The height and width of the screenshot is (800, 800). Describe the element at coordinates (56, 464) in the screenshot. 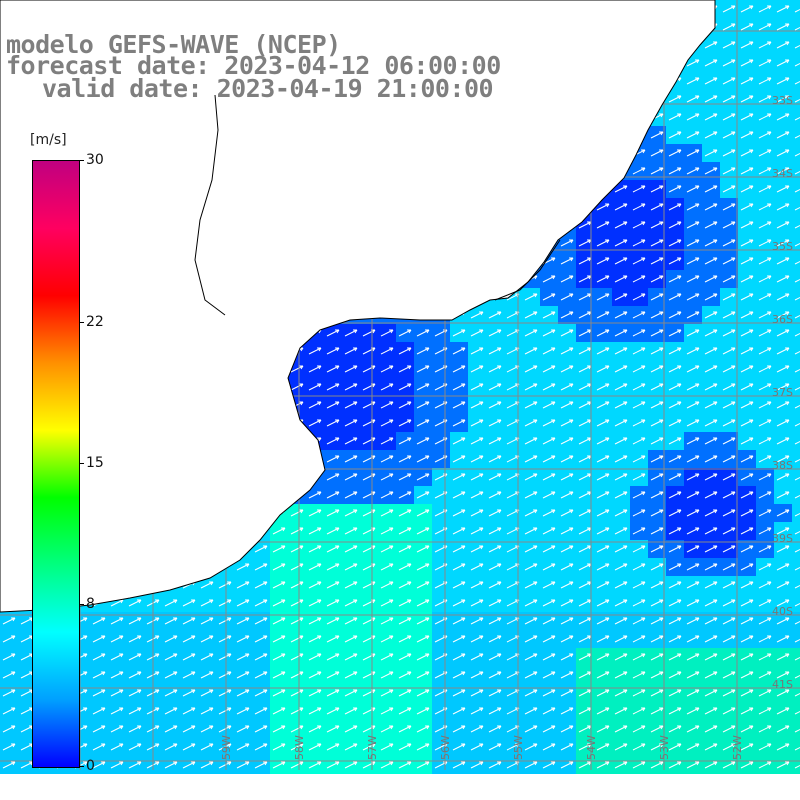

I see `colorbar` at that location.